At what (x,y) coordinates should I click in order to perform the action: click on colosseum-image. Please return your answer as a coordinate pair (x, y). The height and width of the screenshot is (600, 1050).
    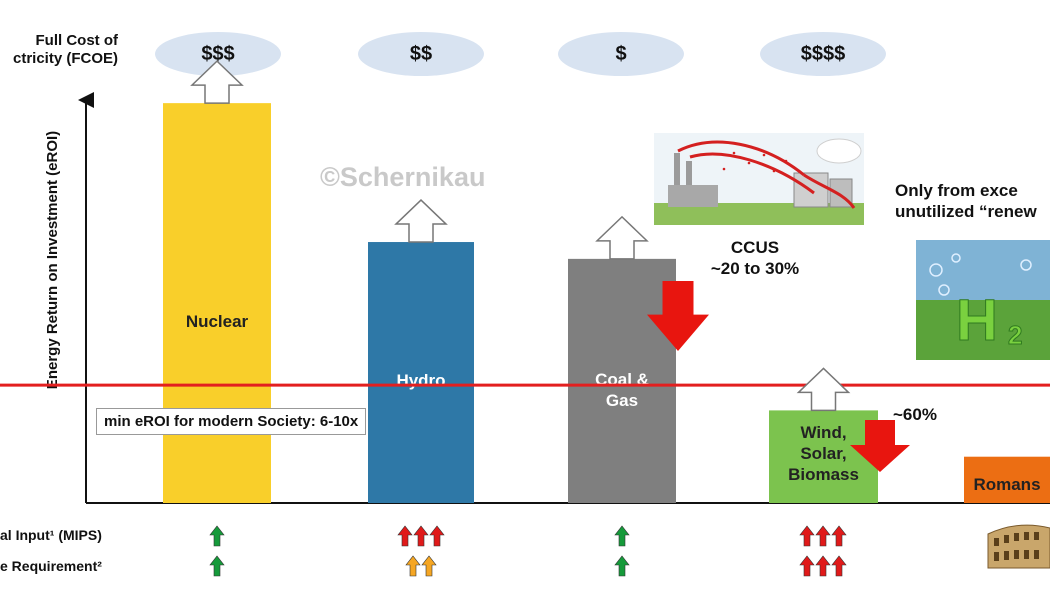
    Looking at the image, I should click on (1018, 545).